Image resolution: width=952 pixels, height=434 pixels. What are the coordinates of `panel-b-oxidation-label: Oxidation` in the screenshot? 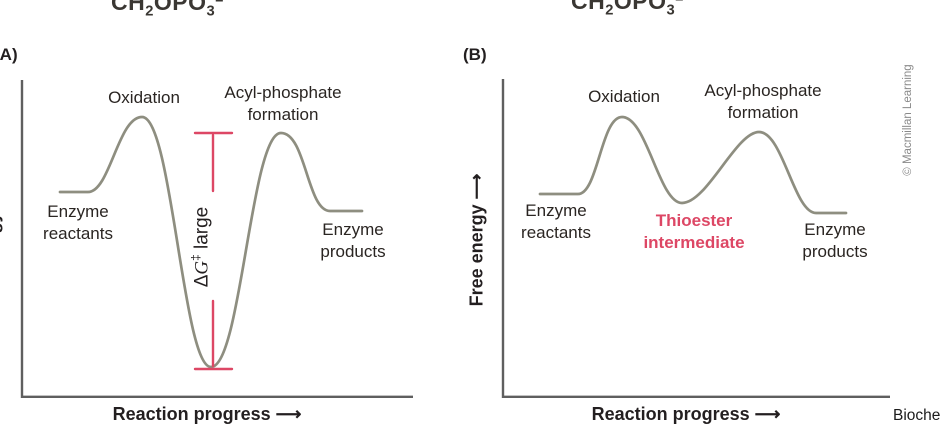 It's located at (624, 96).